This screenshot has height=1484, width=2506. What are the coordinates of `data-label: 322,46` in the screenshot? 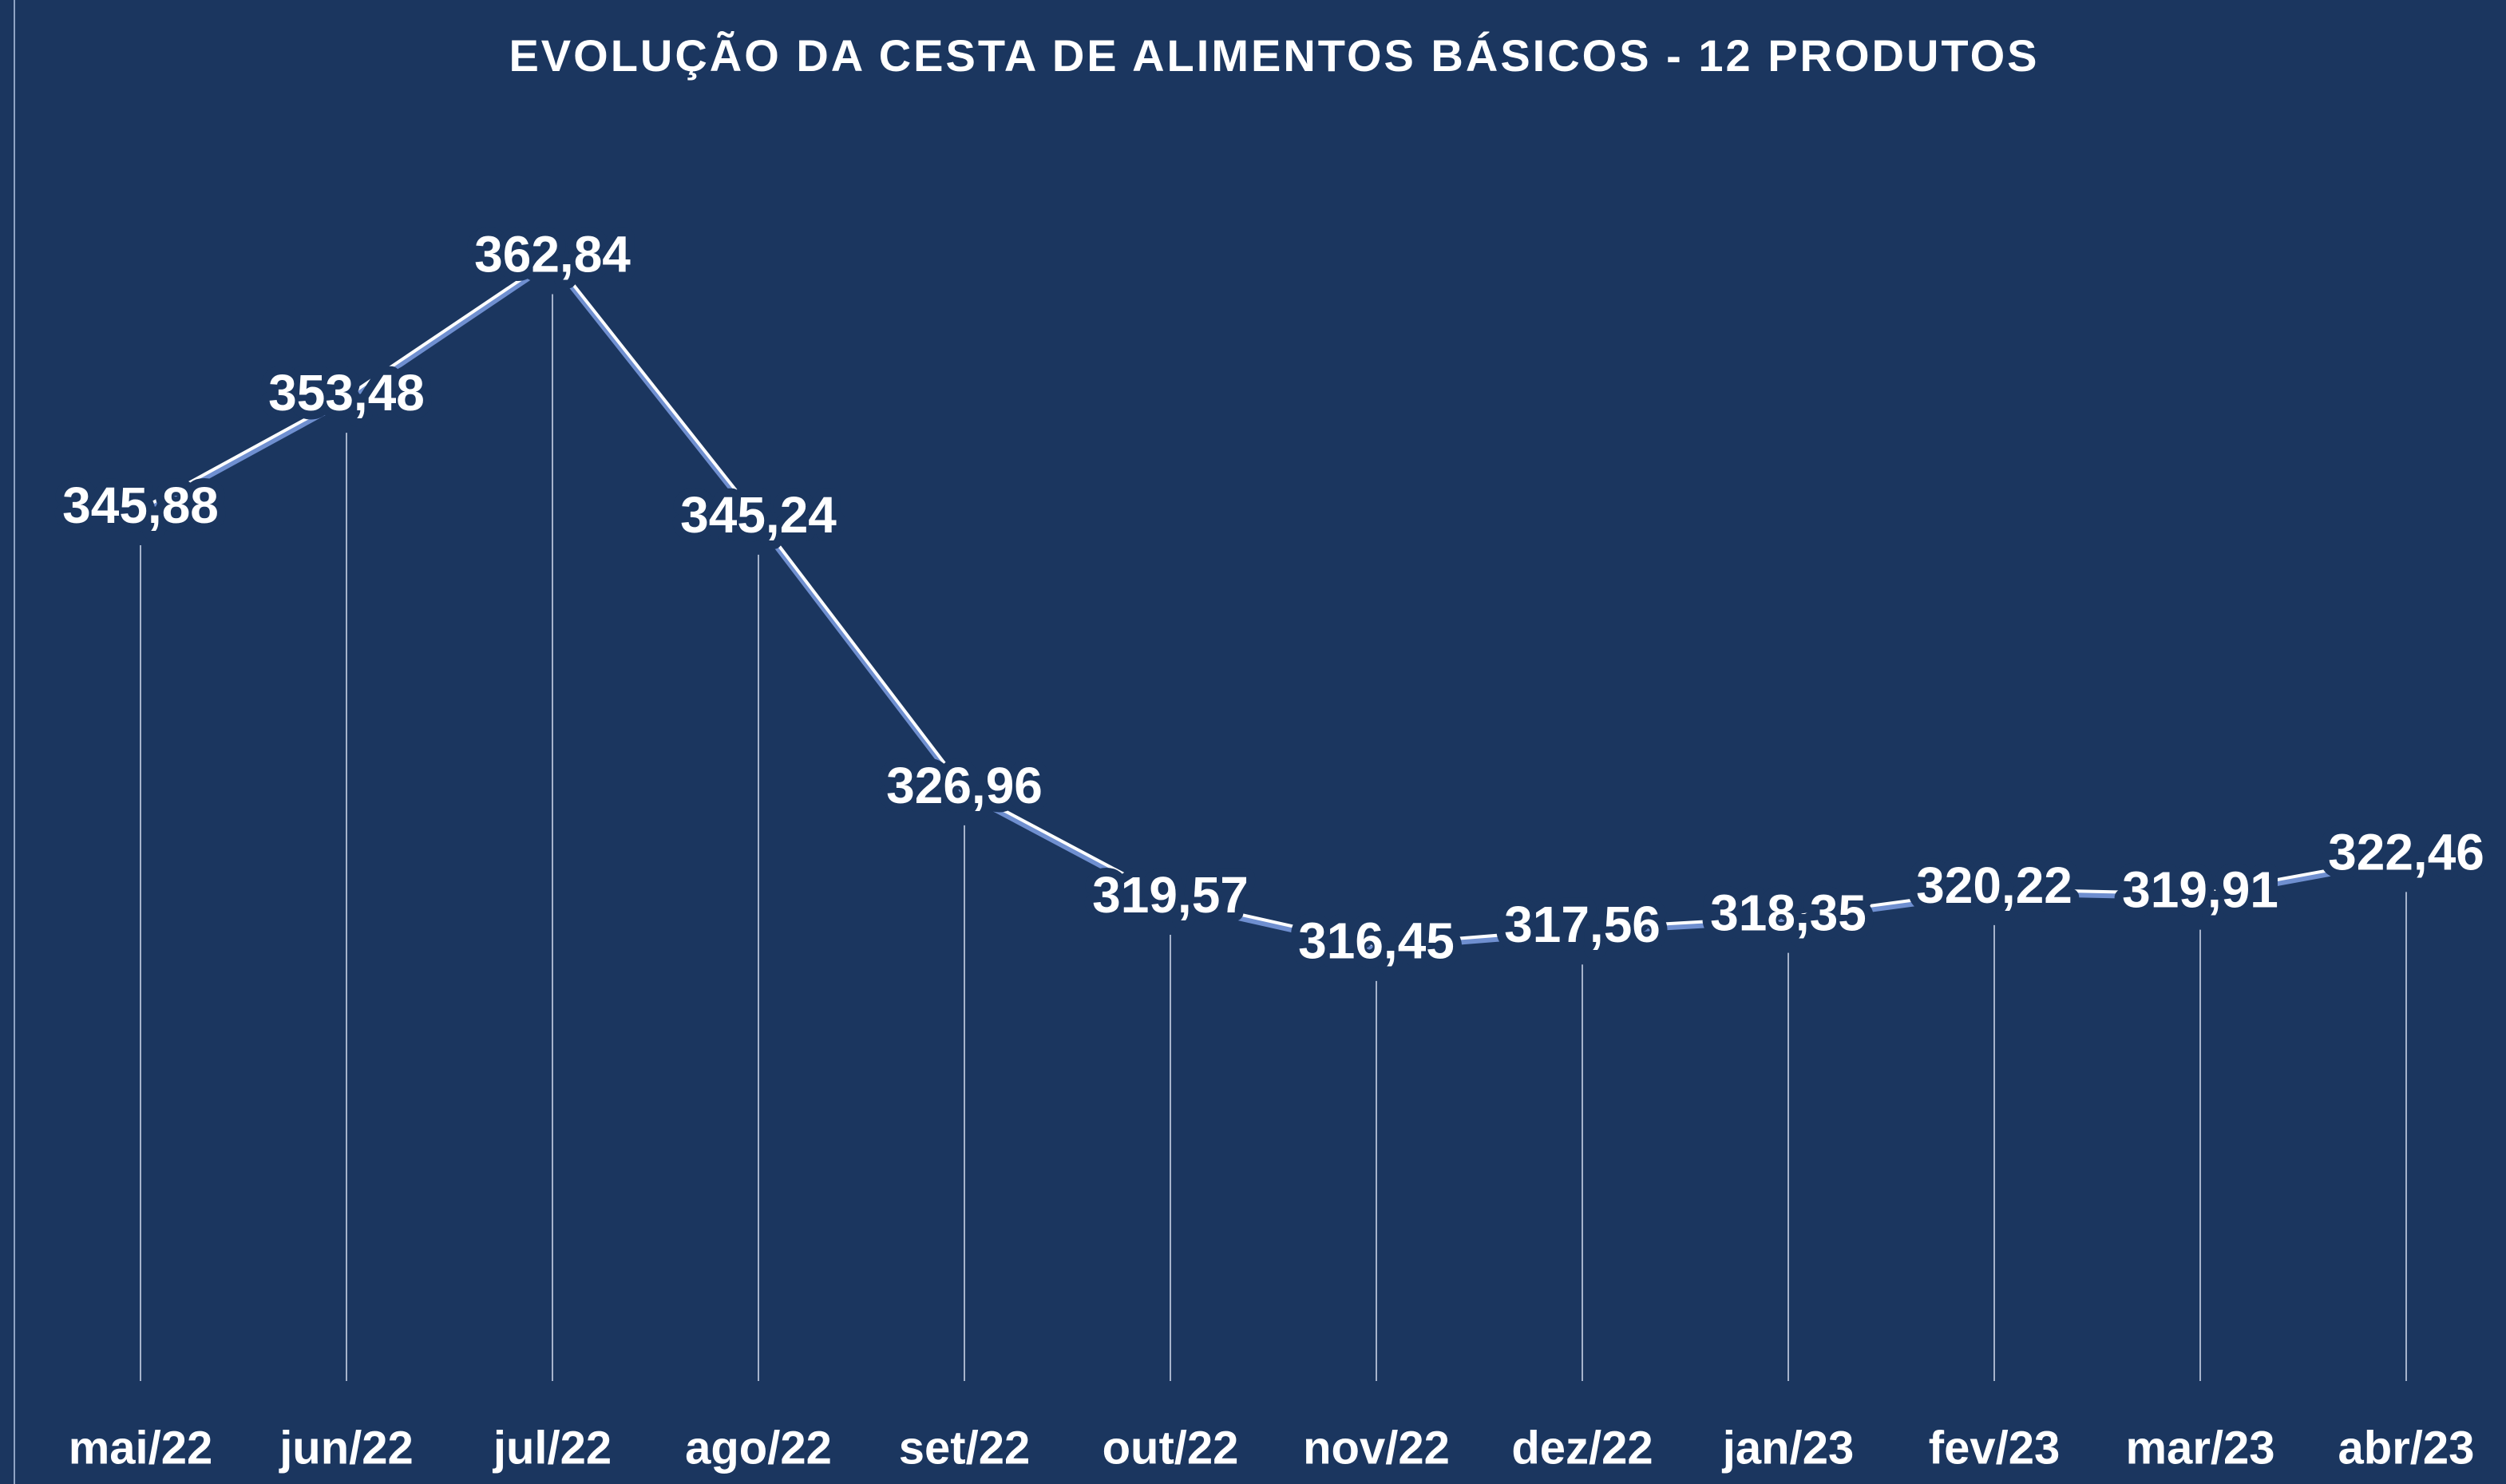 It's located at (2406, 852).